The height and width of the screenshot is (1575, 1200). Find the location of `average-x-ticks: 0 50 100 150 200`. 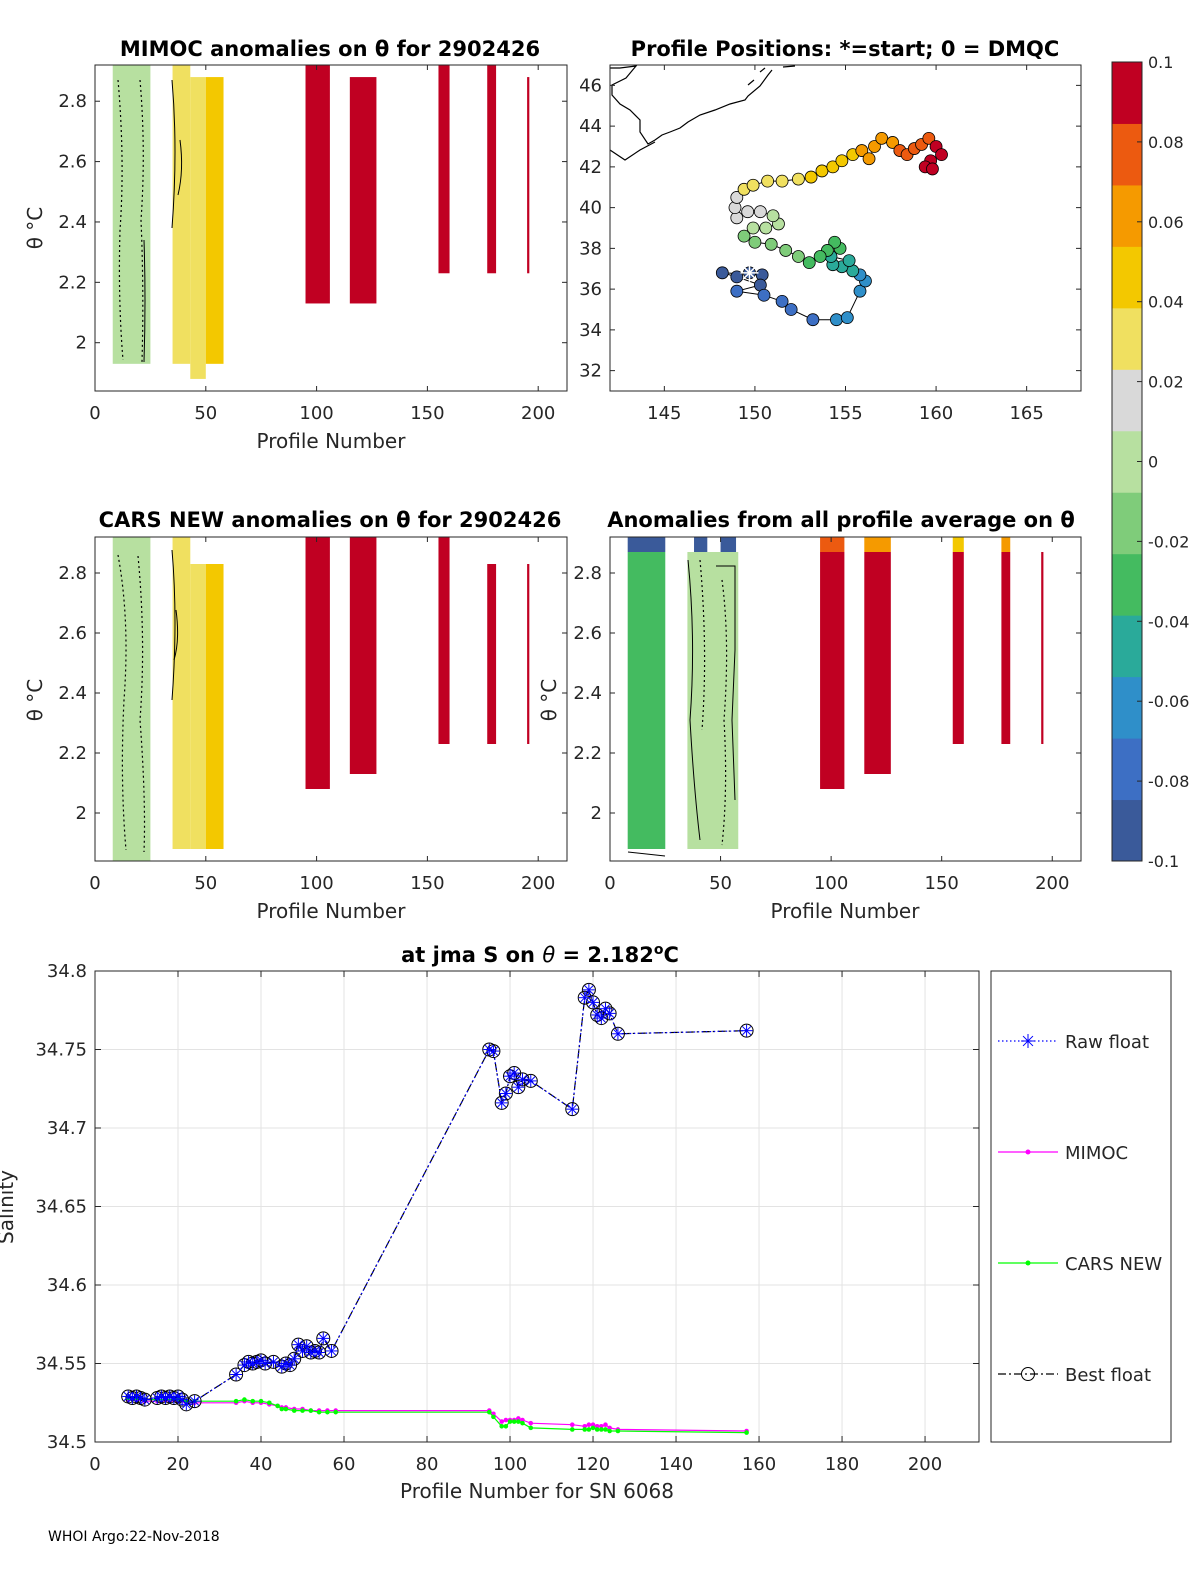

average-x-ticks: 0 50 100 150 200 is located at coordinates (836, 715).